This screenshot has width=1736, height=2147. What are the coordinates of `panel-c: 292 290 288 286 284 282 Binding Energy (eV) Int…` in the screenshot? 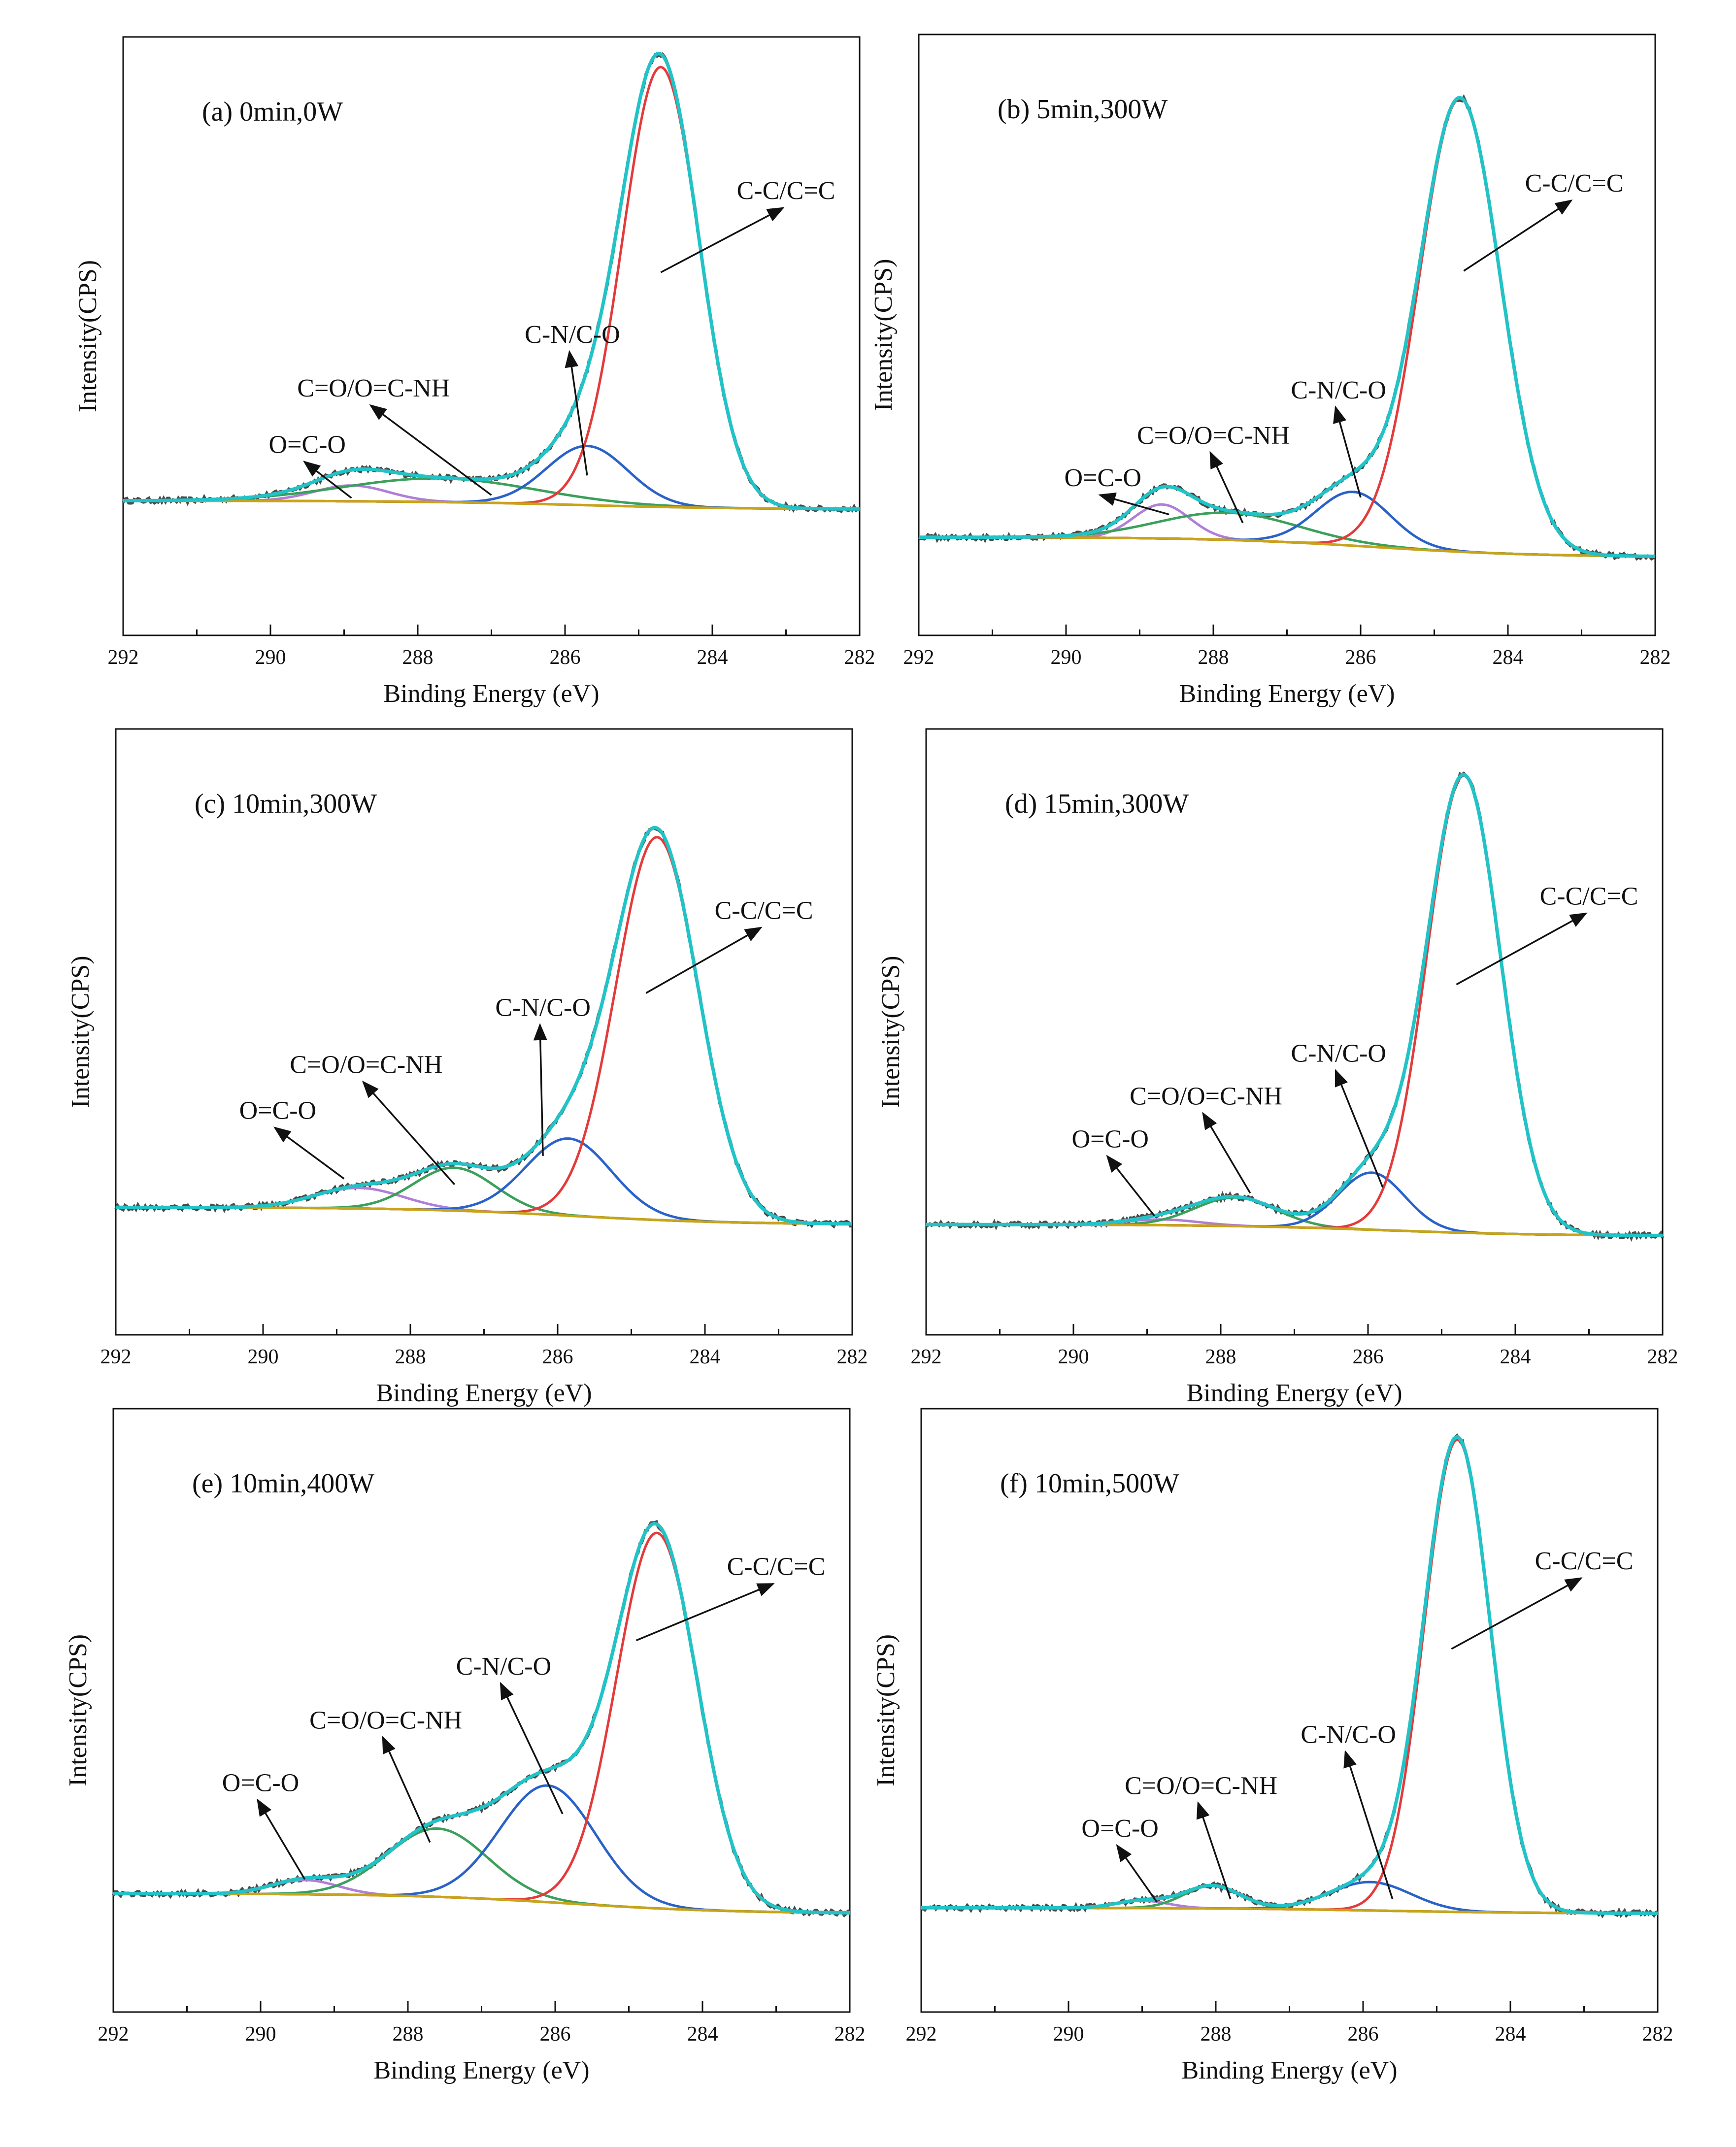 It's located at (467, 1067).